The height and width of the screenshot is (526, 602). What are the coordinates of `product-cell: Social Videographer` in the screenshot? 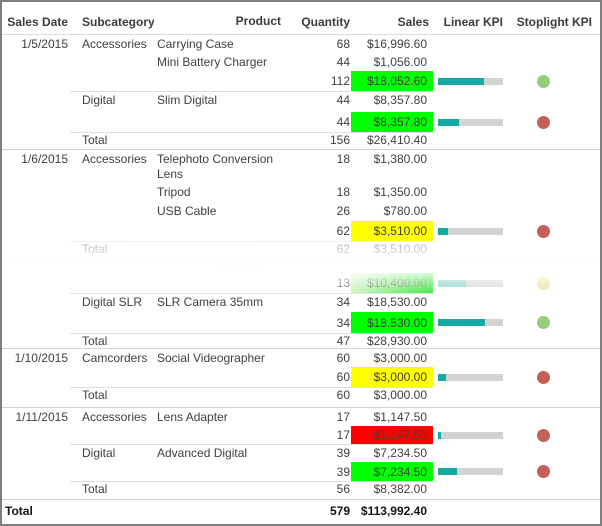 It's located at (211, 358).